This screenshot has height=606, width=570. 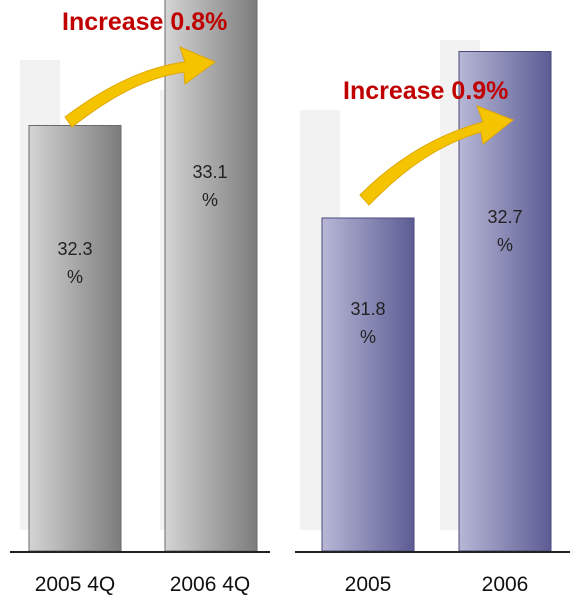 What do you see at coordinates (75, 249) in the screenshot?
I see `value-number: 32.3` at bounding box center [75, 249].